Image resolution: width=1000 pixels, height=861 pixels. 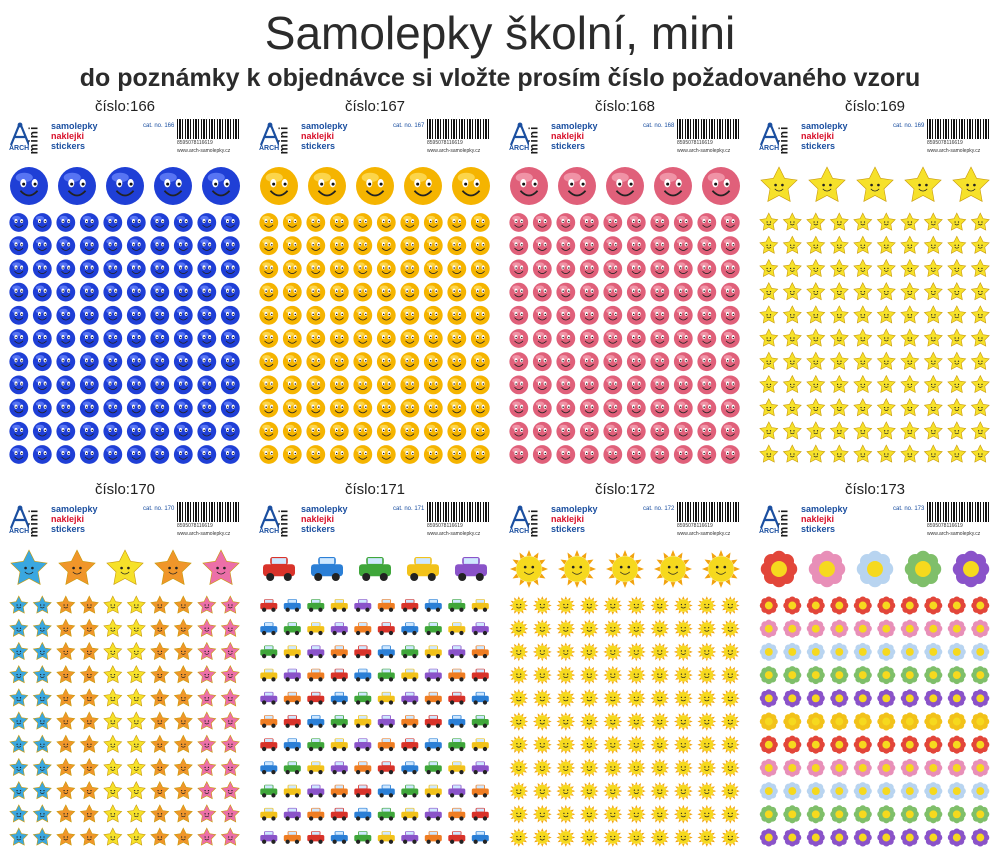 What do you see at coordinates (327, 569) in the screenshot?
I see `large-sticker-car-icon` at bounding box center [327, 569].